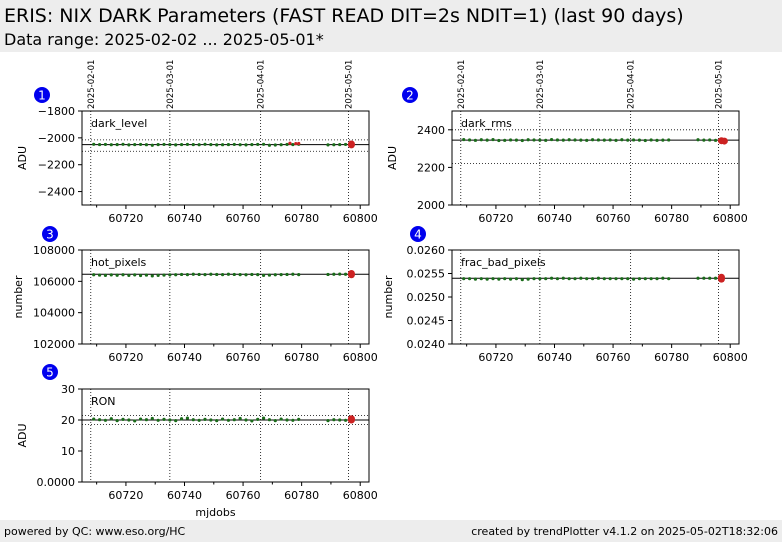 Image resolution: width=782 pixels, height=542 pixels. What do you see at coordinates (730, 218) in the screenshot?
I see `plot2-x-tick-label: 60800` at bounding box center [730, 218].